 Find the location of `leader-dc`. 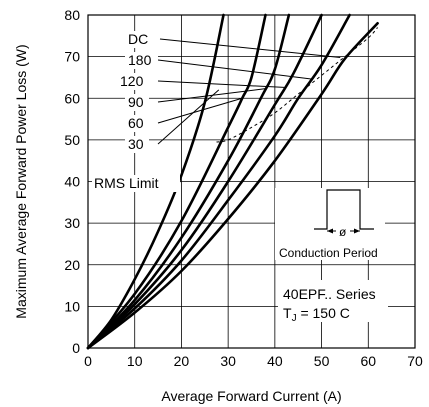

leader-dc is located at coordinates (250, 48).